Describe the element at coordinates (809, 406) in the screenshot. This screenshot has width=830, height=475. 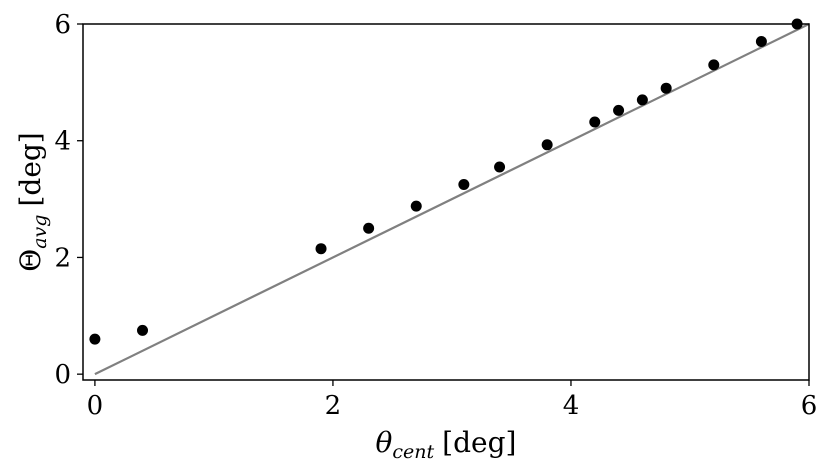
I see `x-tick-label: 6` at that location.